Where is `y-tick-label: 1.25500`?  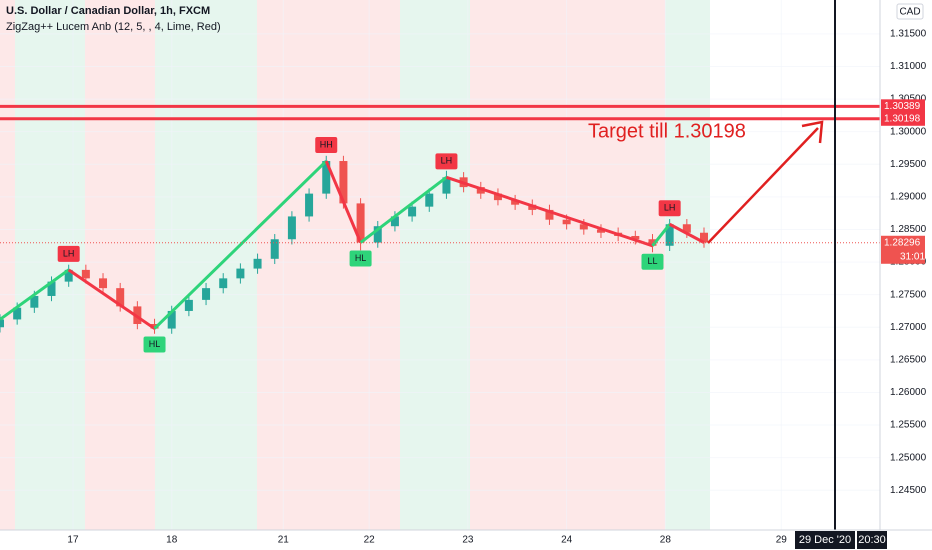 y-tick-label: 1.25500 is located at coordinates (908, 425).